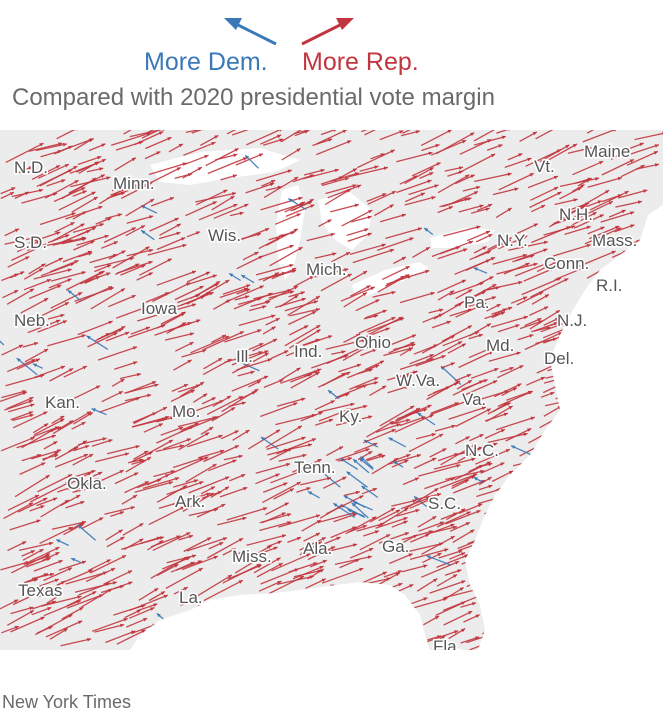 The width and height of the screenshot is (663, 723). Describe the element at coordinates (500, 345) in the screenshot. I see `state-label: Md.` at that location.